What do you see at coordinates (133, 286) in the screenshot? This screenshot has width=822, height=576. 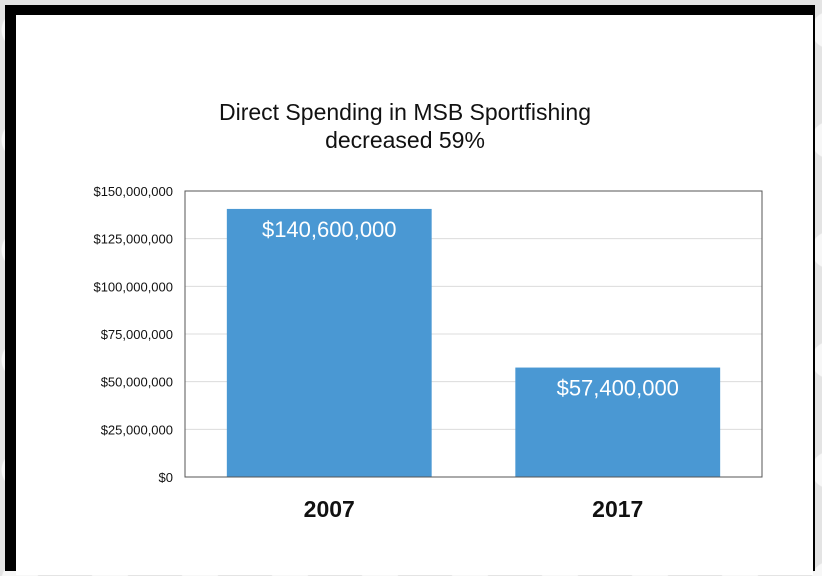 I see `y-tick-label: $100,000,000` at bounding box center [133, 286].